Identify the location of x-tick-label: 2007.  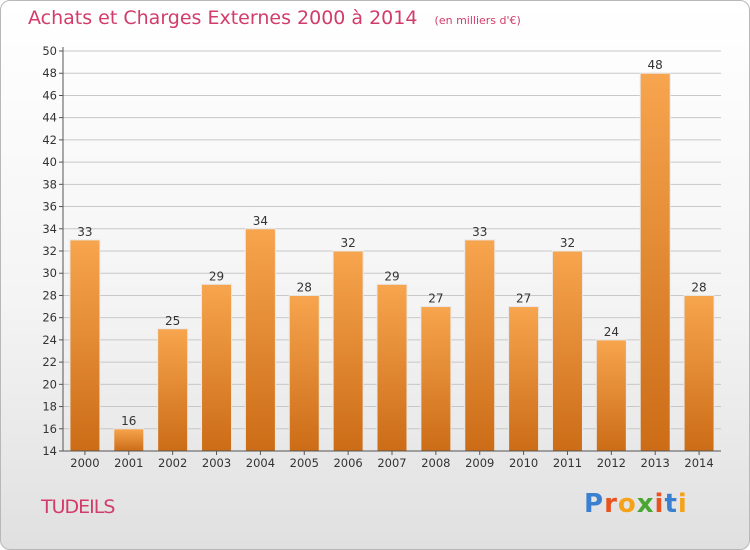
(391, 463).